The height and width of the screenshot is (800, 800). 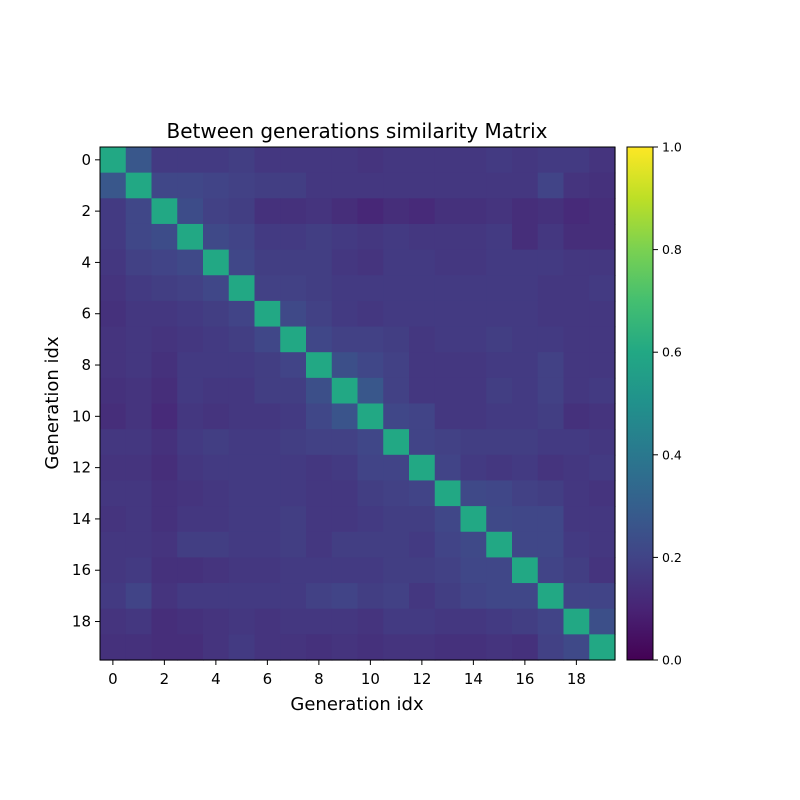 I want to click on colorbar-tick-label: 1.0, so click(x=672, y=147).